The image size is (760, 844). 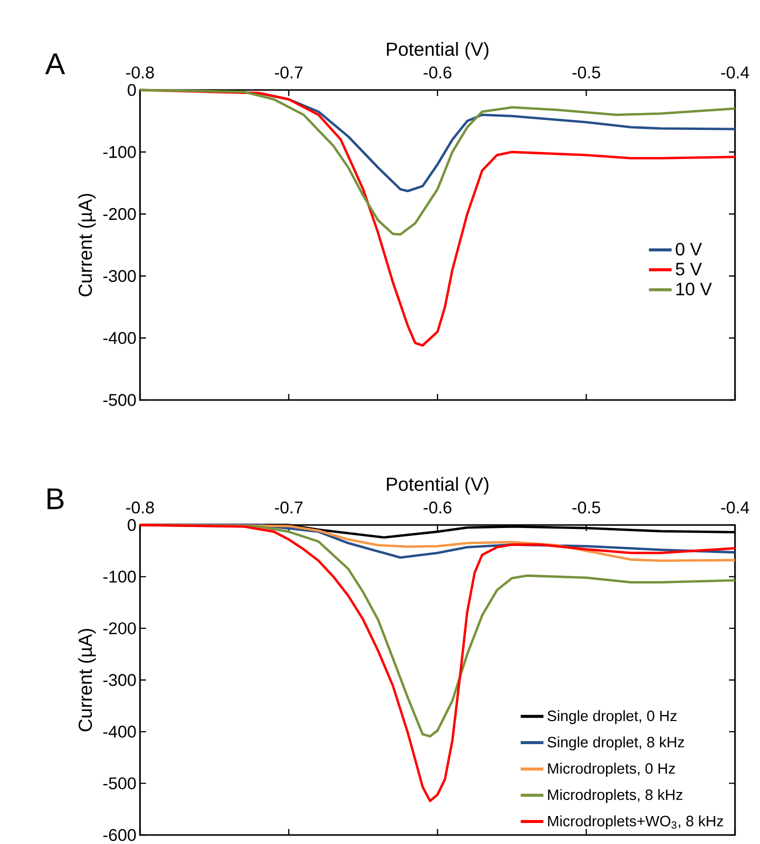 I want to click on legend-label: Microdroplets, 8 kHz, so click(x=615, y=796).